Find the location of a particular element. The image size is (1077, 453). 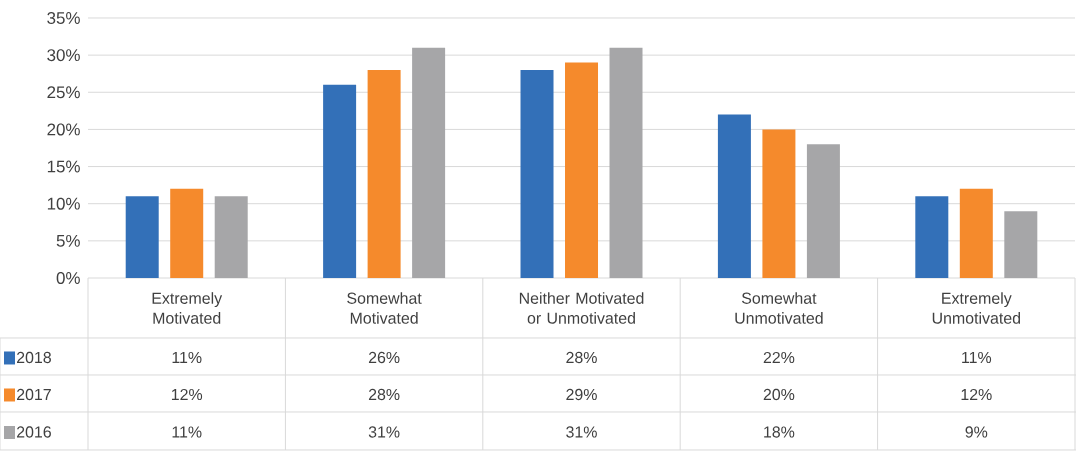

x-tick-label: Extremely Motivated is located at coordinates (187, 308).